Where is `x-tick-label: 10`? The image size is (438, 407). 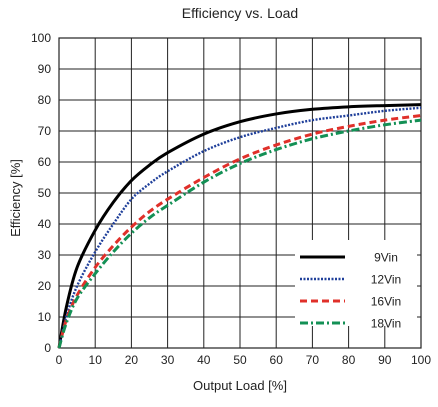
x-tick-label: 10 is located at coordinates (96, 360).